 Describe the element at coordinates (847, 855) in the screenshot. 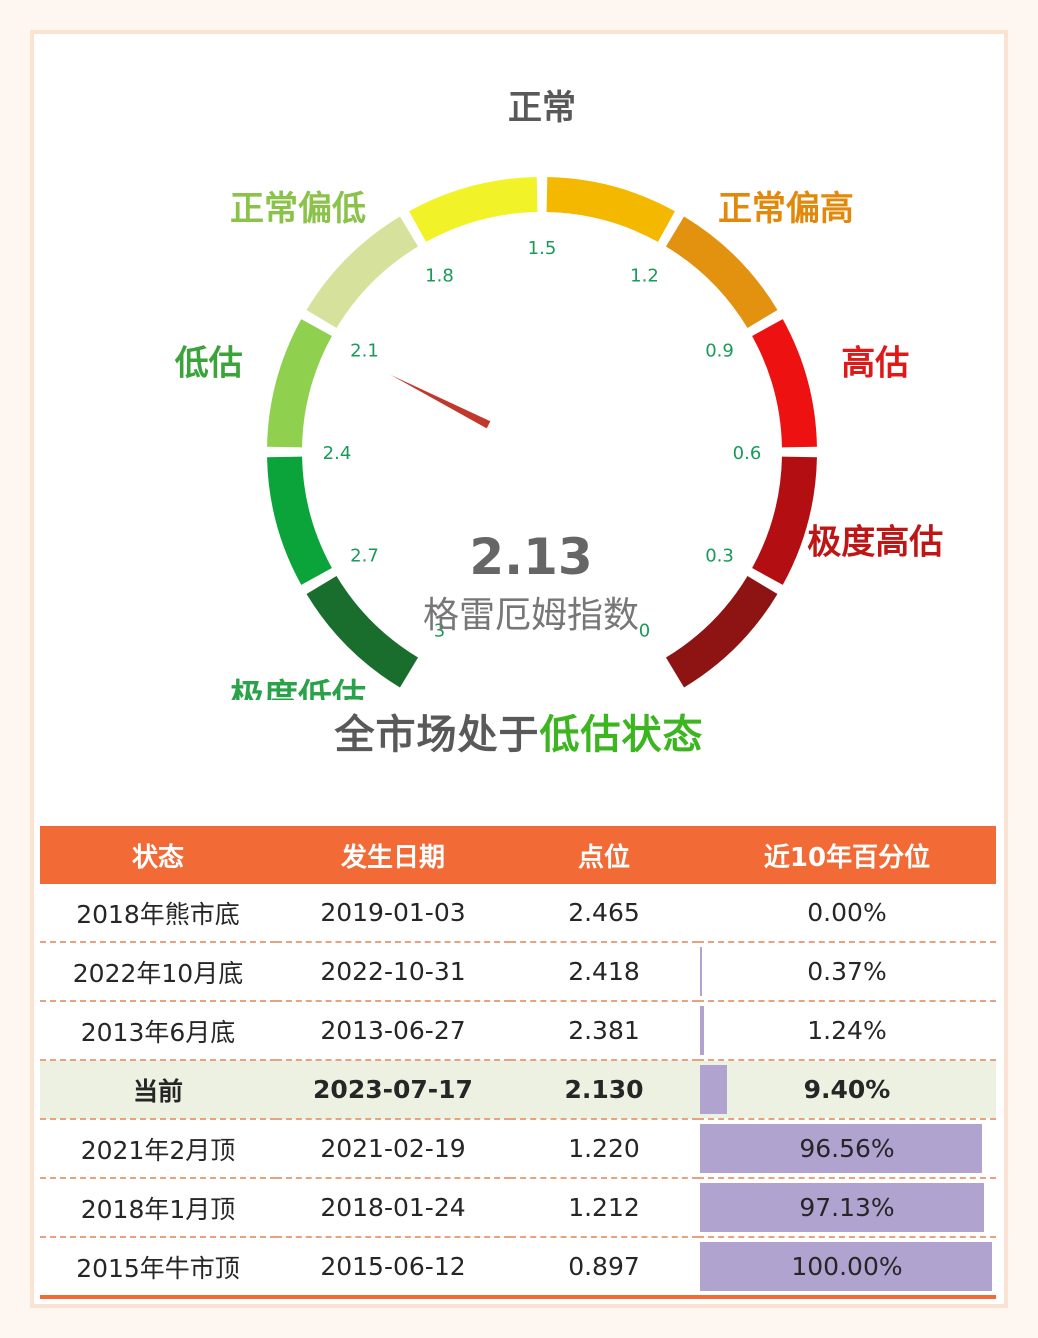

I see `header-percentile: 近10年百分位` at that location.